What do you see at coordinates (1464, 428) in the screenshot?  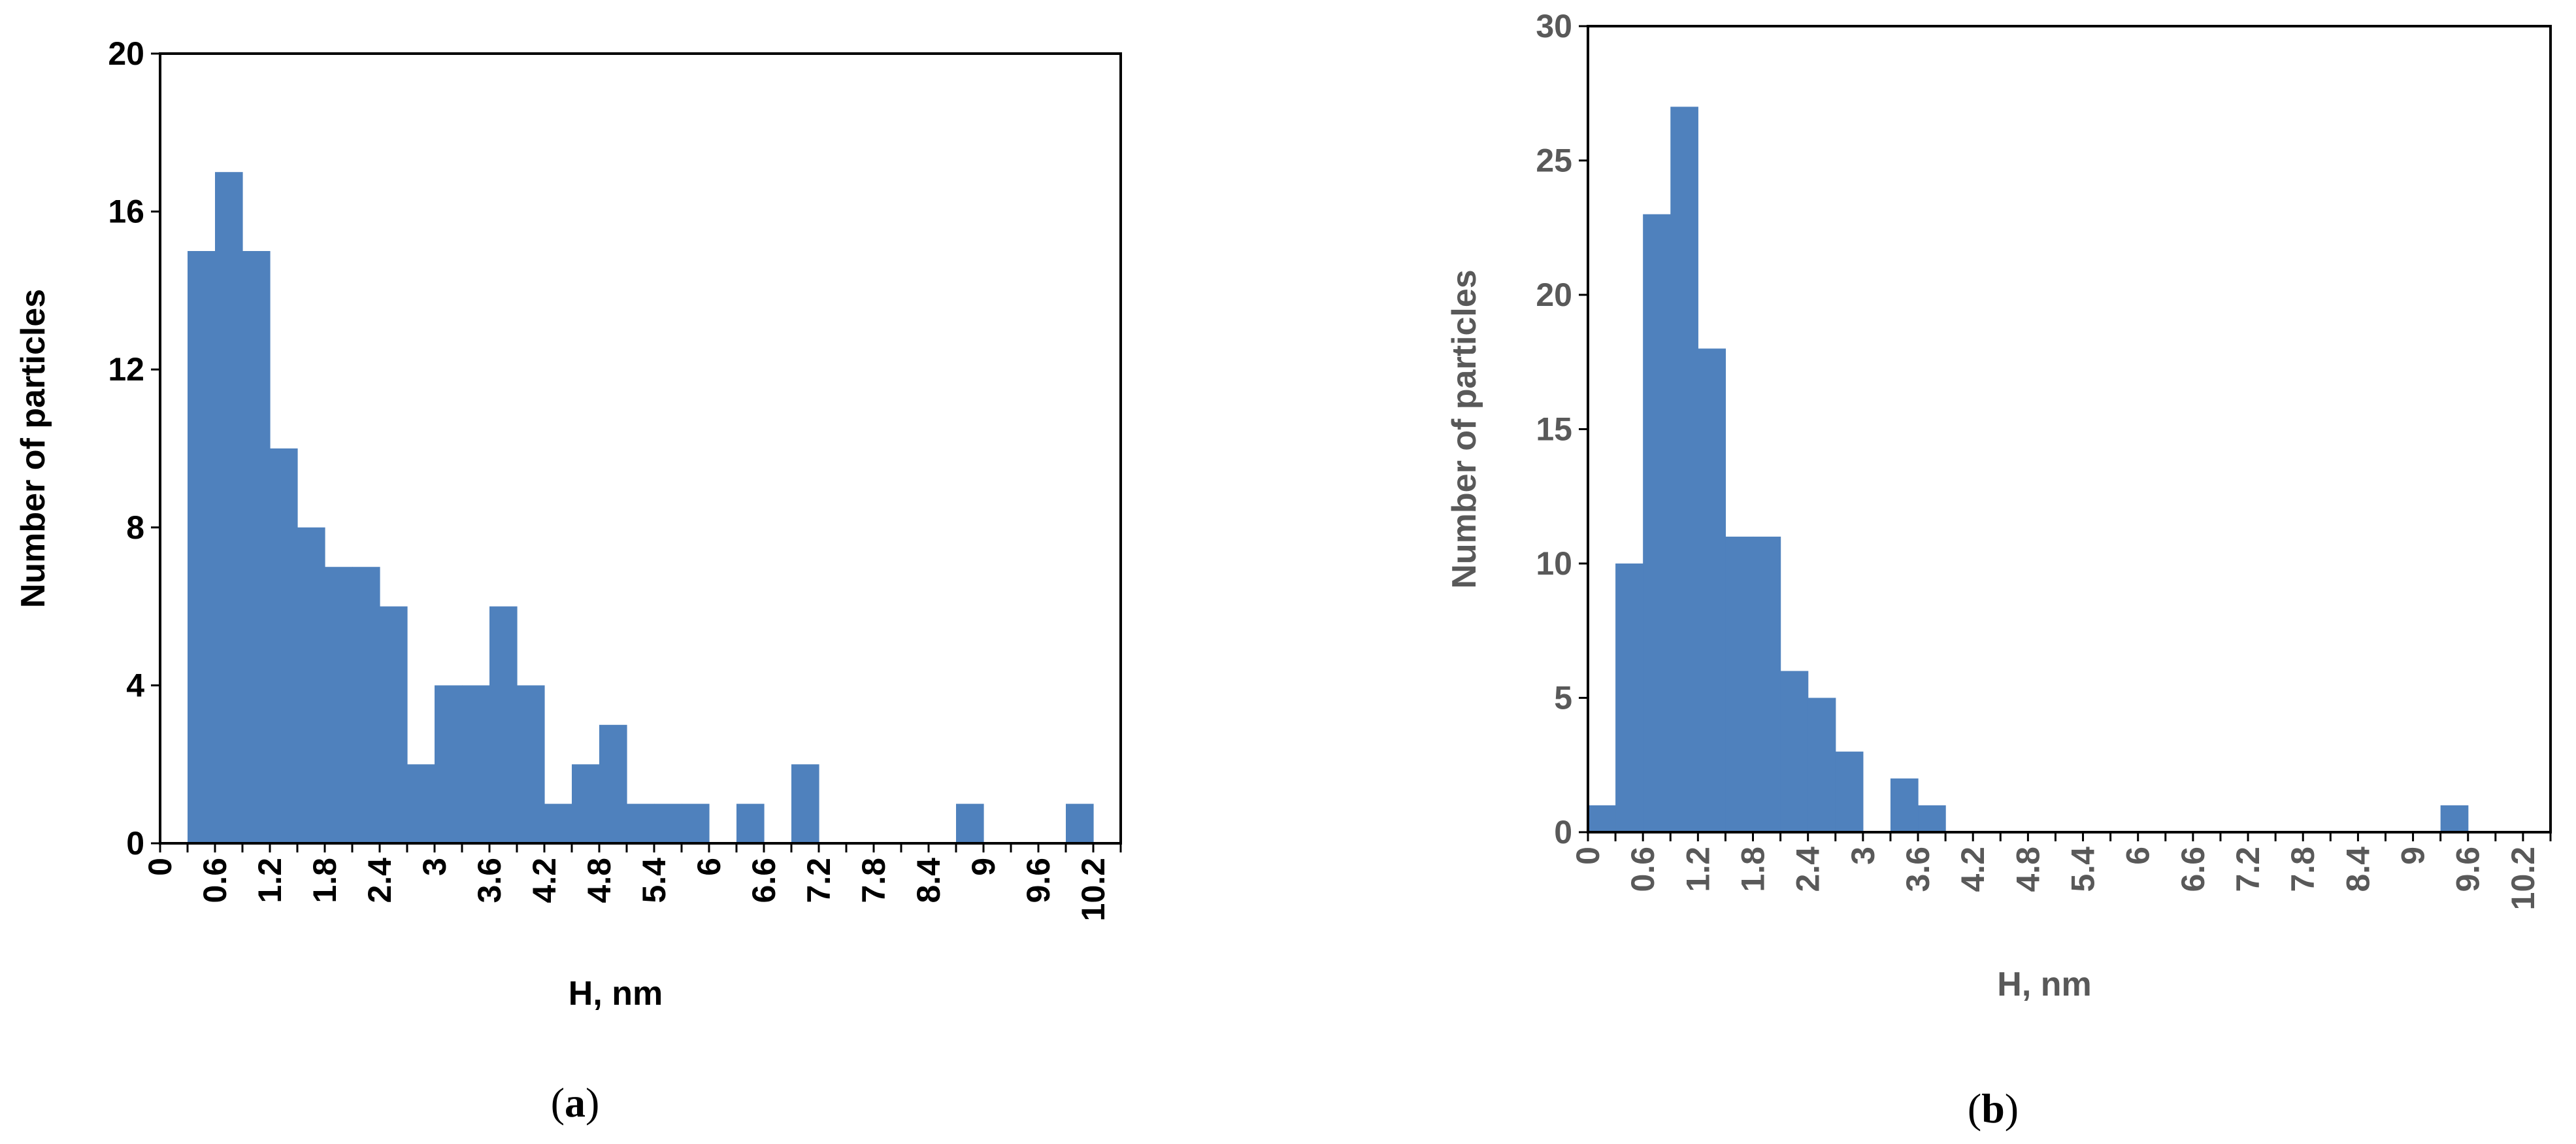 I see `y-axis-title-b: Number of particles` at bounding box center [1464, 428].